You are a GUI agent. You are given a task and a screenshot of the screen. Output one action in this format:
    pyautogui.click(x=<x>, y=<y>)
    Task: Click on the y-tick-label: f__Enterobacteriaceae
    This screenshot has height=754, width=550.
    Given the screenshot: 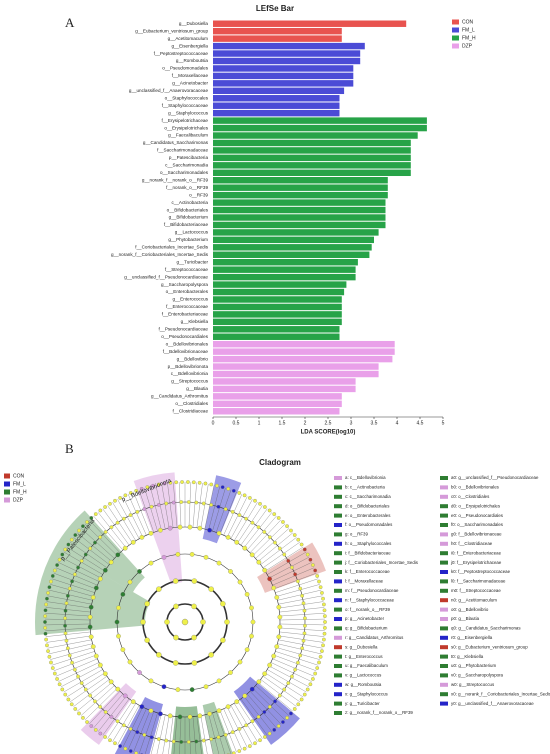 What is the action you would take?
    pyautogui.click(x=185, y=314)
    